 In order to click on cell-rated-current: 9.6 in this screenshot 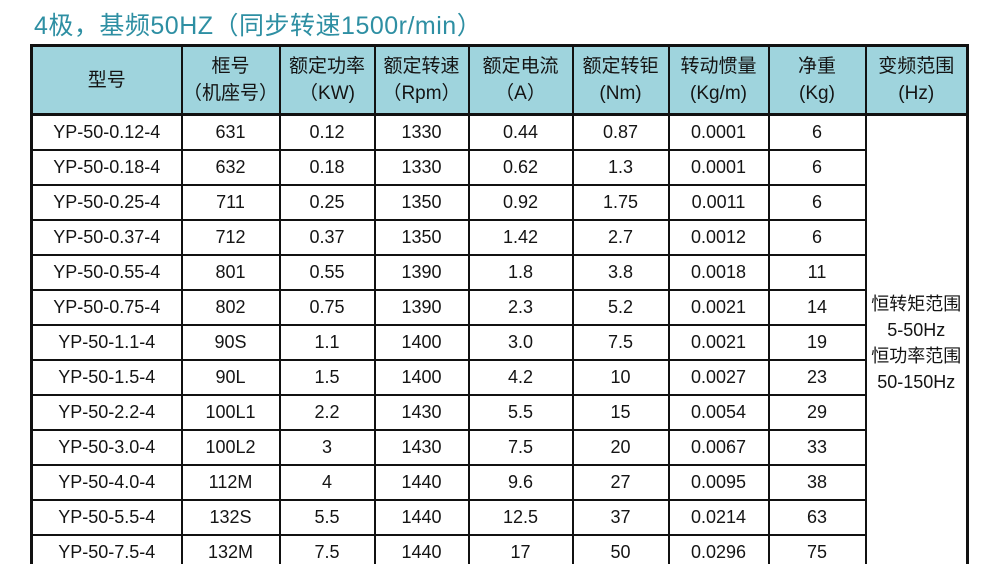, I will do `click(520, 482)`.